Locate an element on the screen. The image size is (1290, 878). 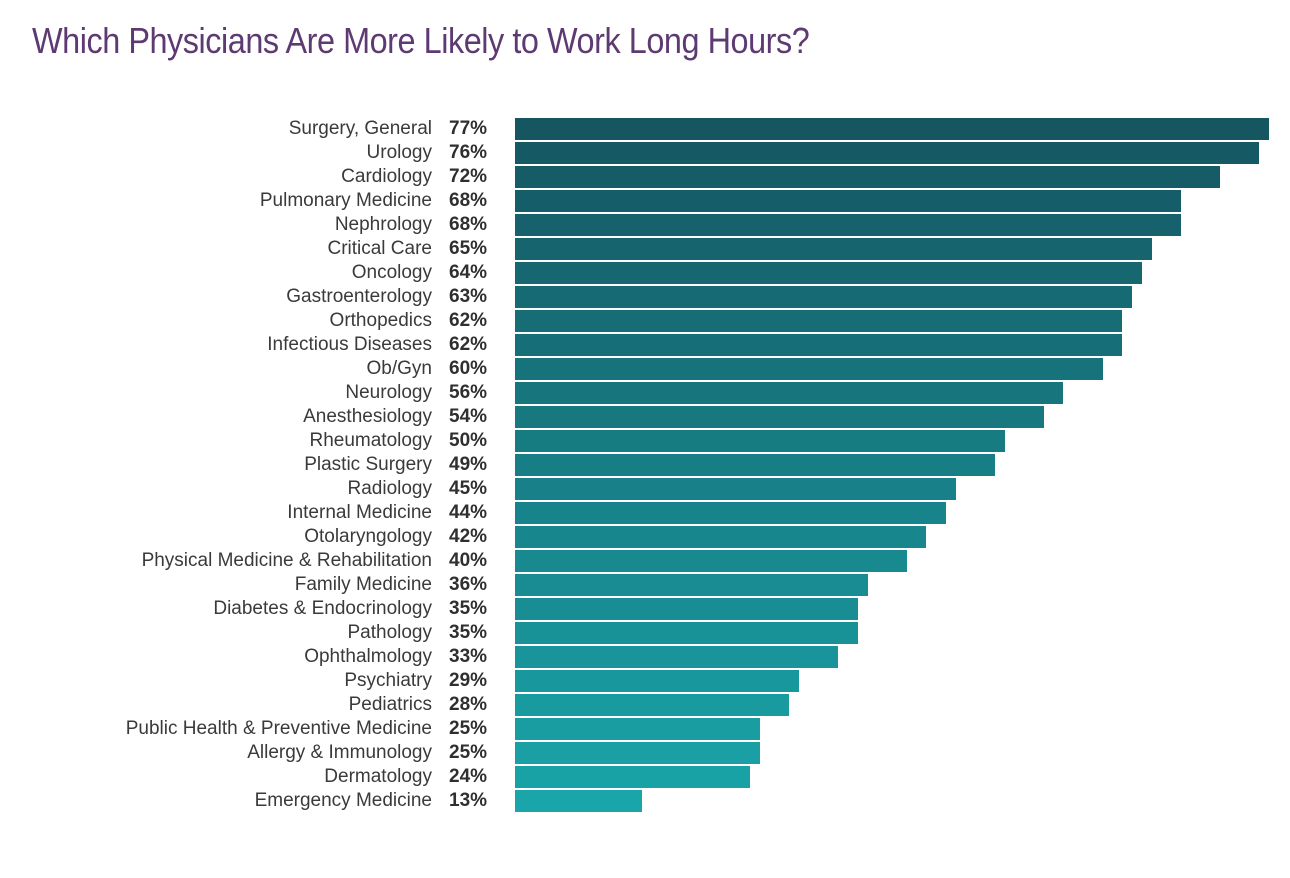
specialty-label: Public Health & Preventive Medicine is located at coordinates (278, 728).